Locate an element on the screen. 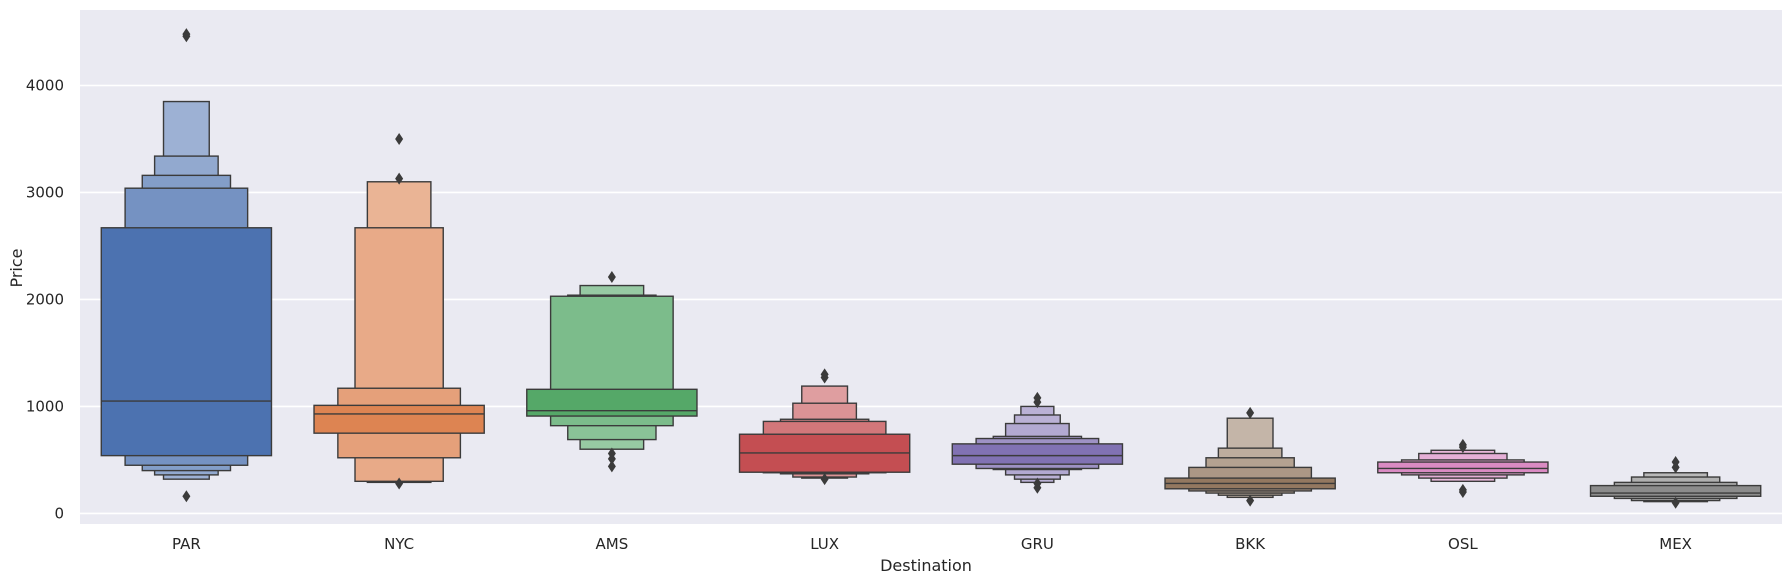 Image resolution: width=1784 pixels, height=584 pixels. x-tick-label: GRU is located at coordinates (1037, 544).